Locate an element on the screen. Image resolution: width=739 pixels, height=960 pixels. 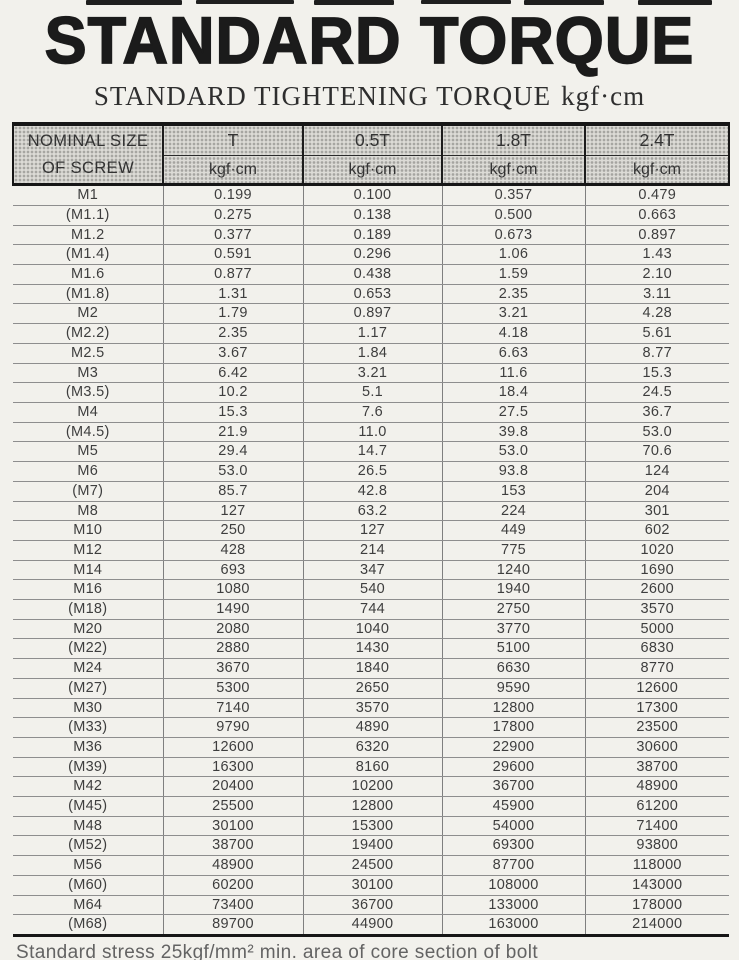
torque-value-cell: 744 is located at coordinates (372, 609).